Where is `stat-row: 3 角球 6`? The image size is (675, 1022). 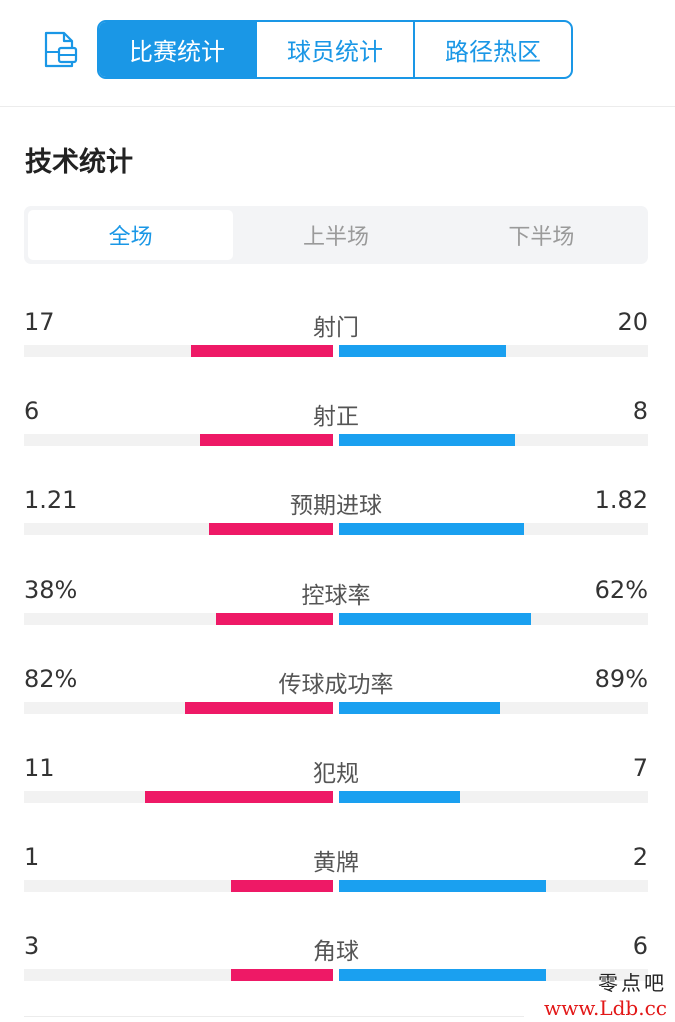
stat-row: 3 角球 6 is located at coordinates (336, 967).